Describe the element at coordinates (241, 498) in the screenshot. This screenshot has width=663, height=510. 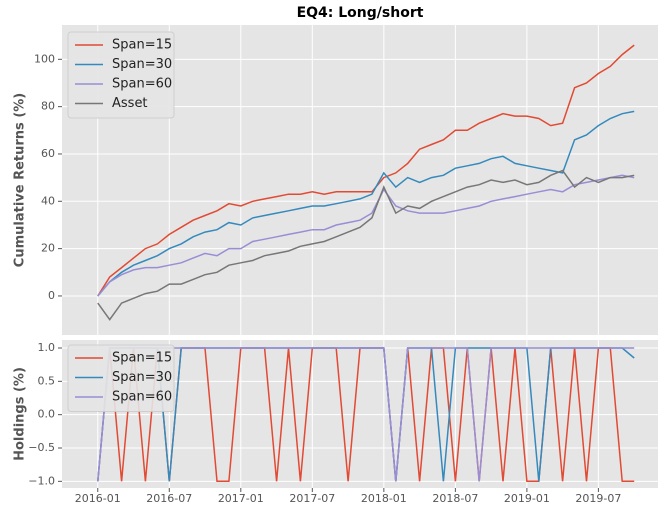
I see `x-tick-label: 2017-01` at that location.